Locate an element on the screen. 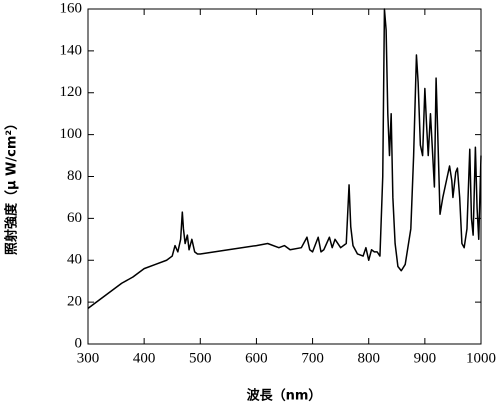 Image resolution: width=499 pixels, height=409 pixels. x-axis-label: 波長（nm） is located at coordinates (284, 396).